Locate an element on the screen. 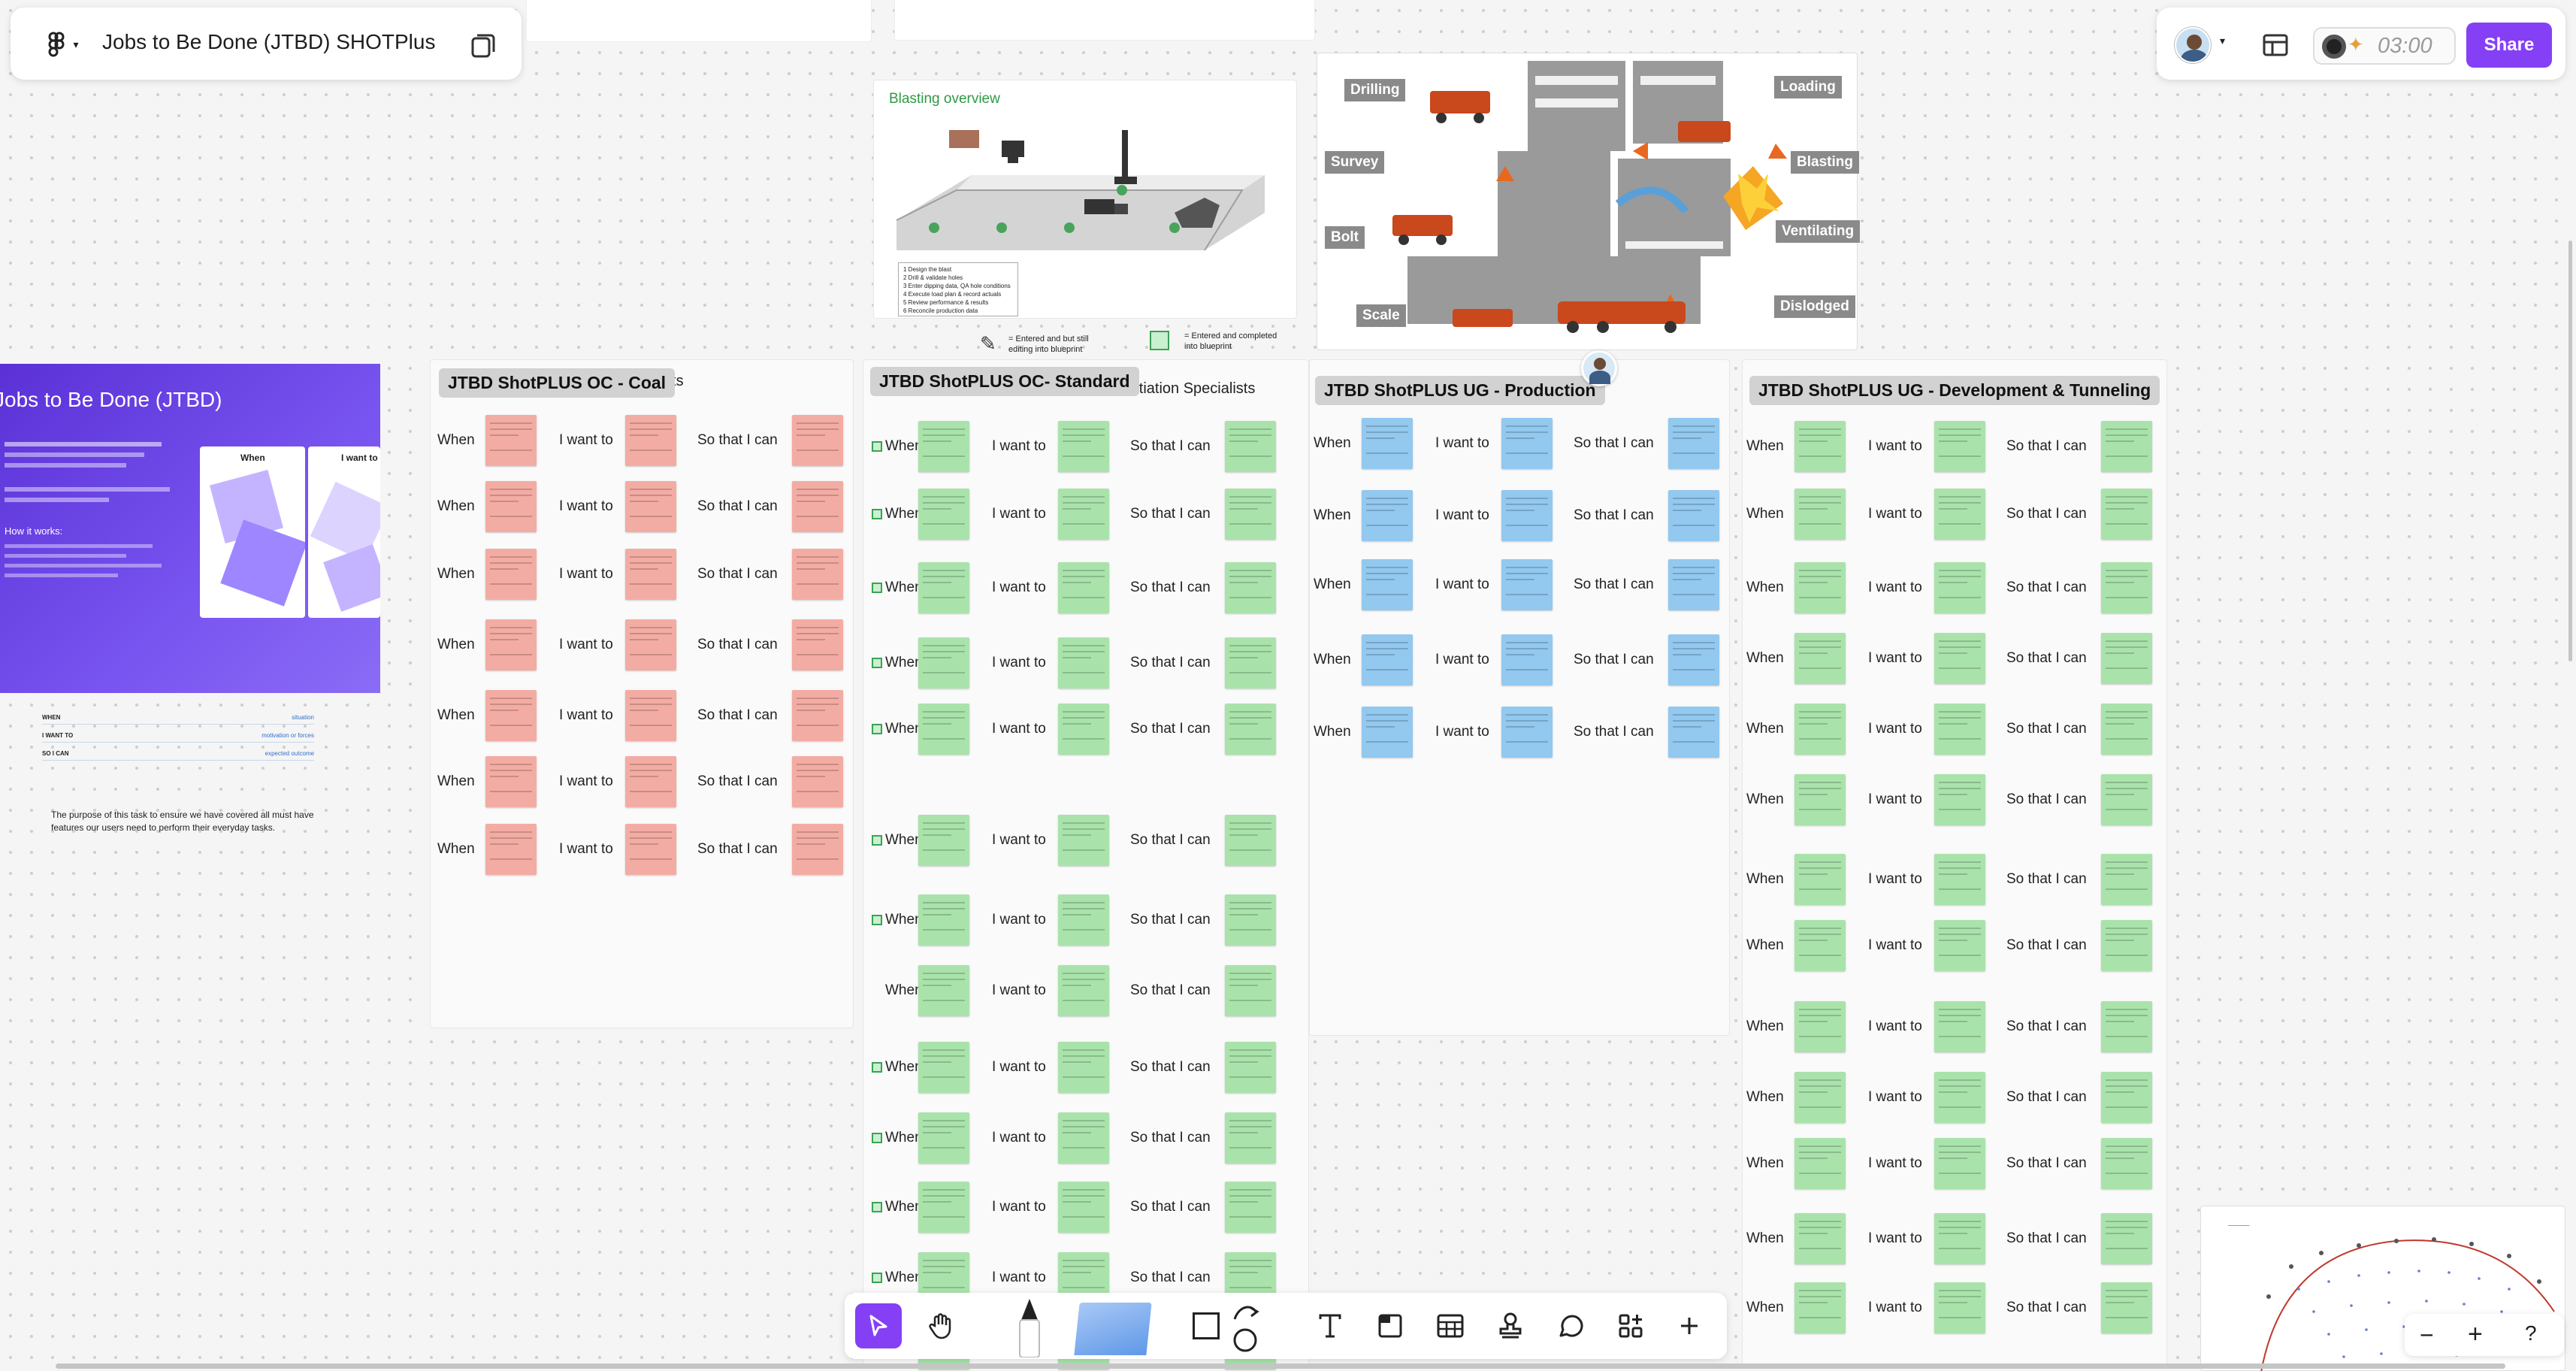 Image resolution: width=2576 pixels, height=1371 pixels. avatar is located at coordinates (2193, 45).